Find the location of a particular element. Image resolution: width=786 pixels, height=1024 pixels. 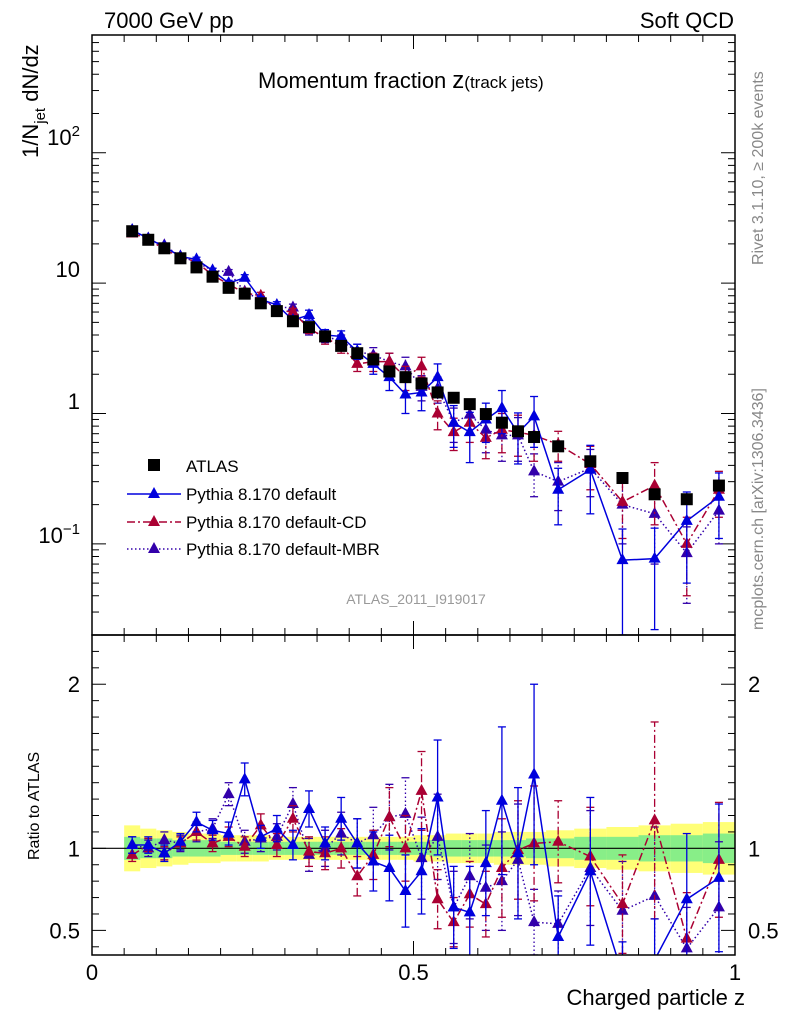

ratio-ytick-label-right: 0.5 is located at coordinates (763, 930).